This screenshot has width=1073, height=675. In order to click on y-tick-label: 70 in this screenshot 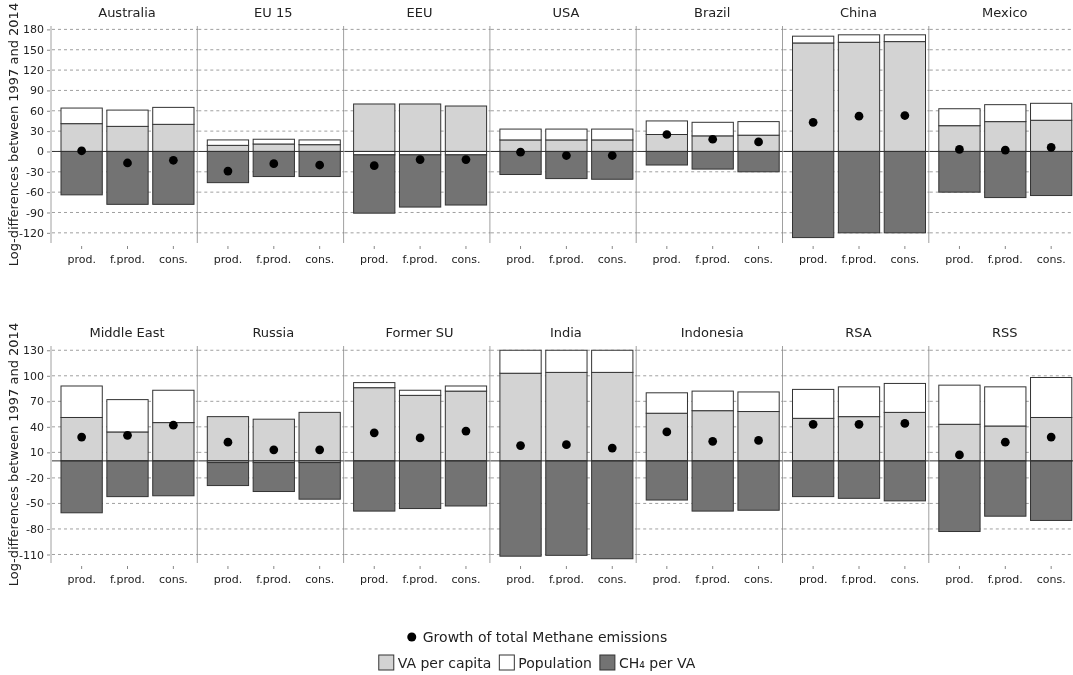, I will do `click(37, 402)`.